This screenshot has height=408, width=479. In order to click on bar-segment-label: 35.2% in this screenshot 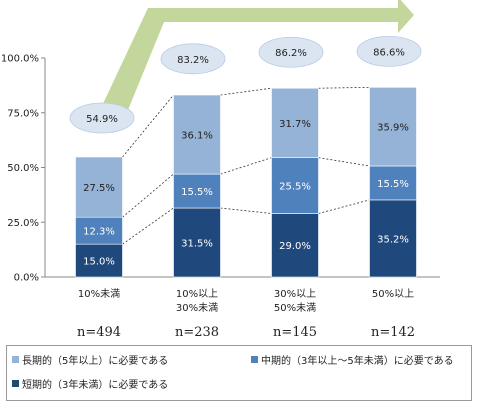, I will do `click(393, 239)`.